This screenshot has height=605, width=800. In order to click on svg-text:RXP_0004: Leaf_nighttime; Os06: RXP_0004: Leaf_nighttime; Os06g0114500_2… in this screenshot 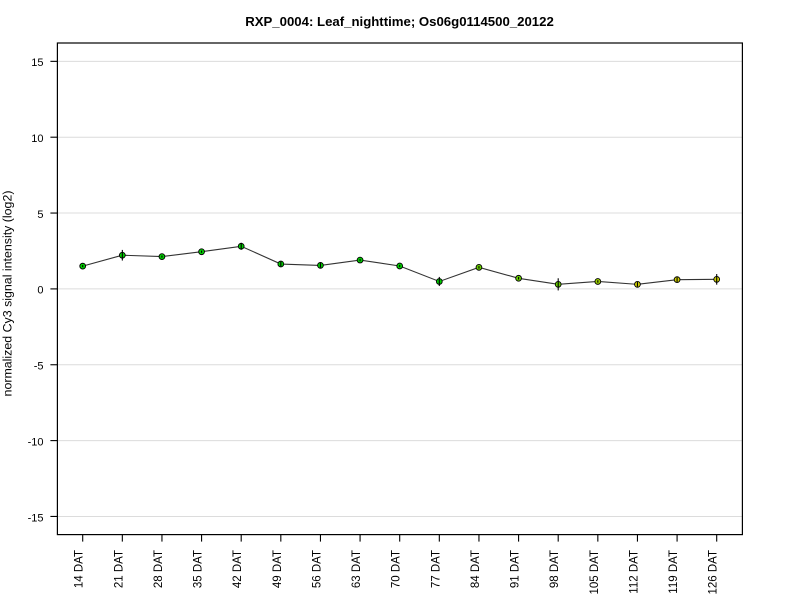, I will do `click(399, 21)`.